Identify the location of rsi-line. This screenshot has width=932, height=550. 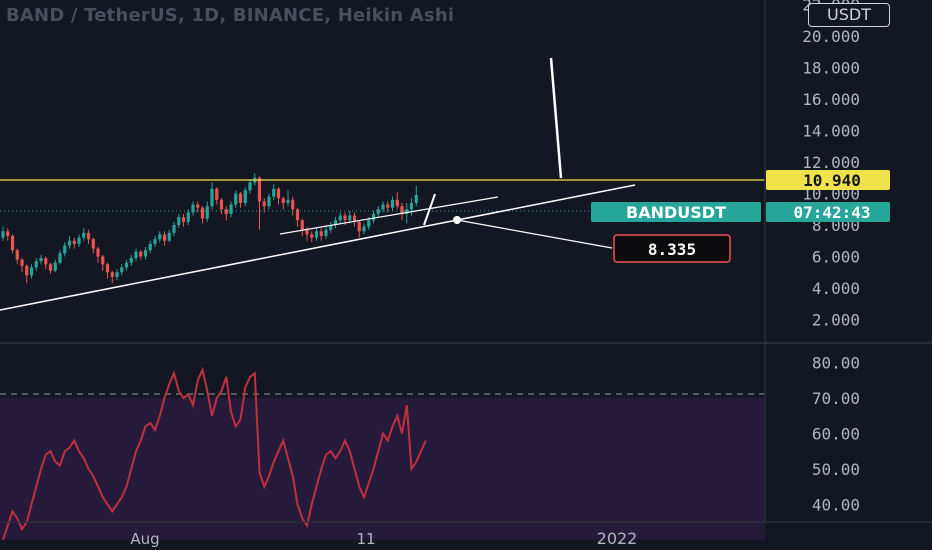
(214, 453).